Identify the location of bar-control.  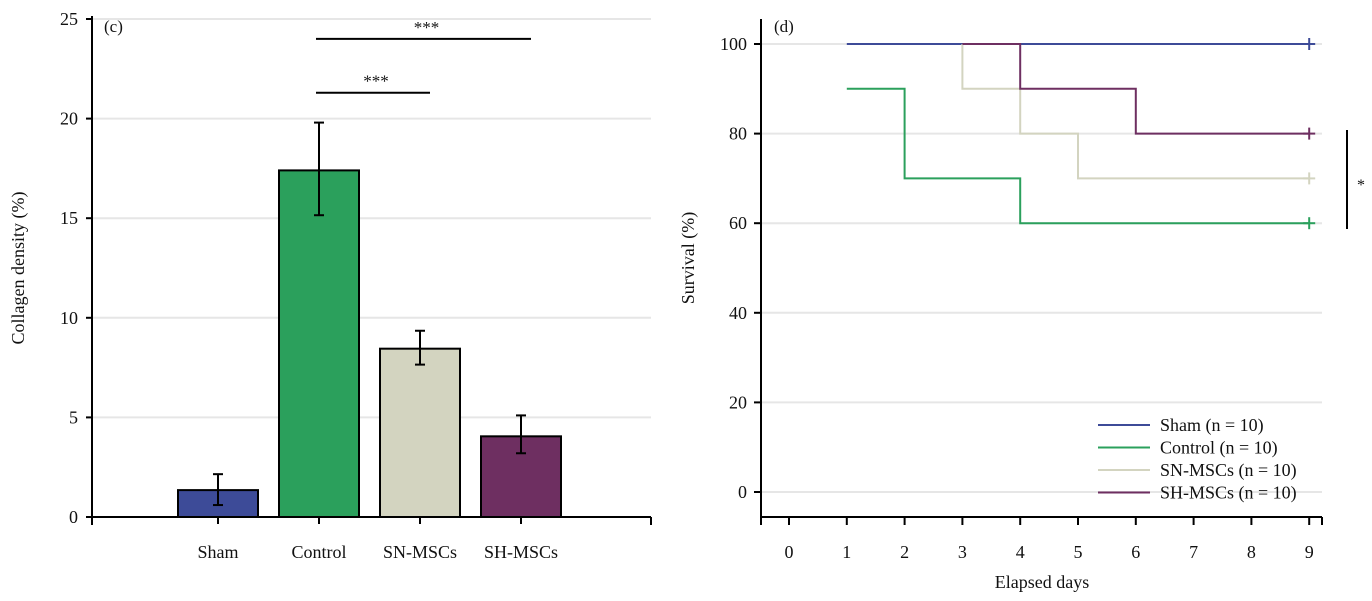
(319, 343).